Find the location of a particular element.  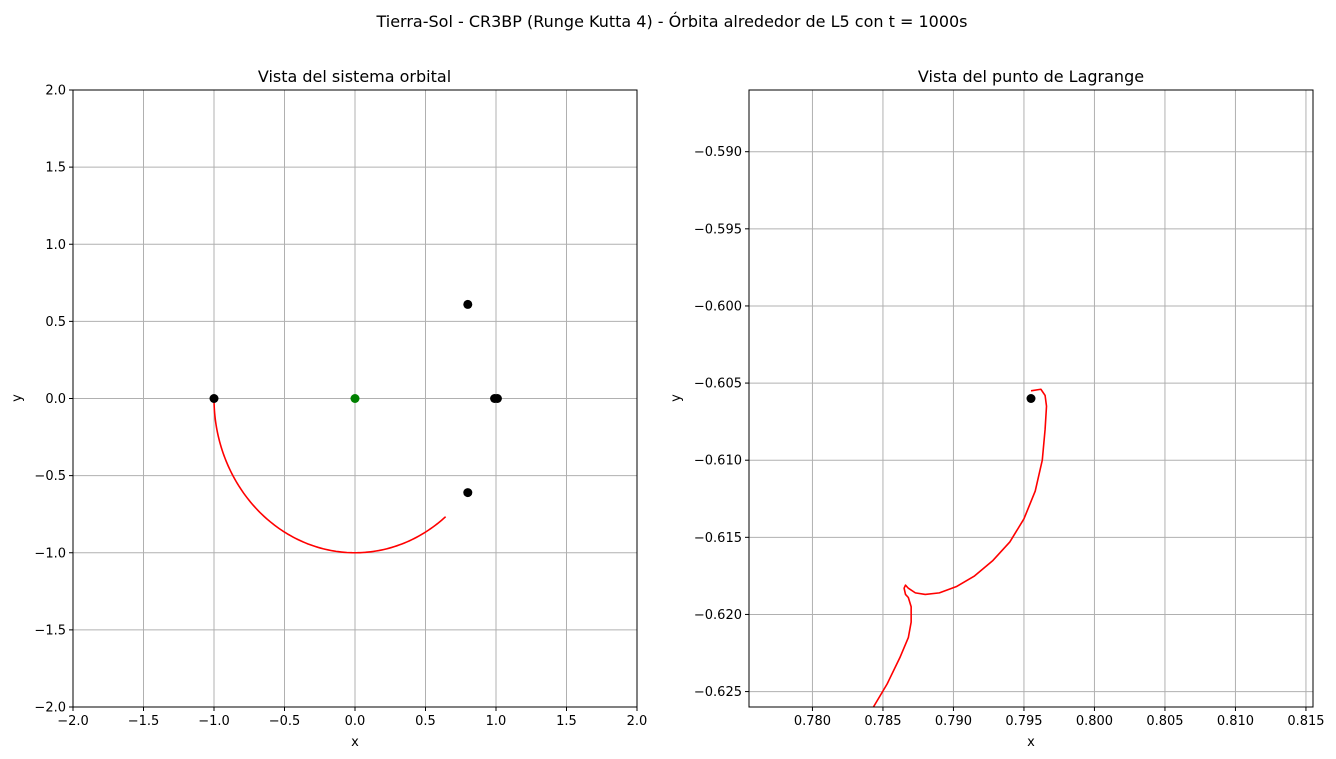

orbital-system-y-tick-label: 0.0 is located at coordinates (55, 399).